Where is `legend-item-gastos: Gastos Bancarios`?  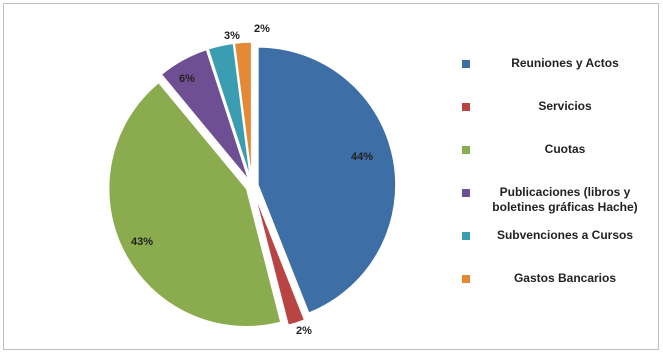
legend-item-gastos: Gastos Bancarios is located at coordinates (562, 278).